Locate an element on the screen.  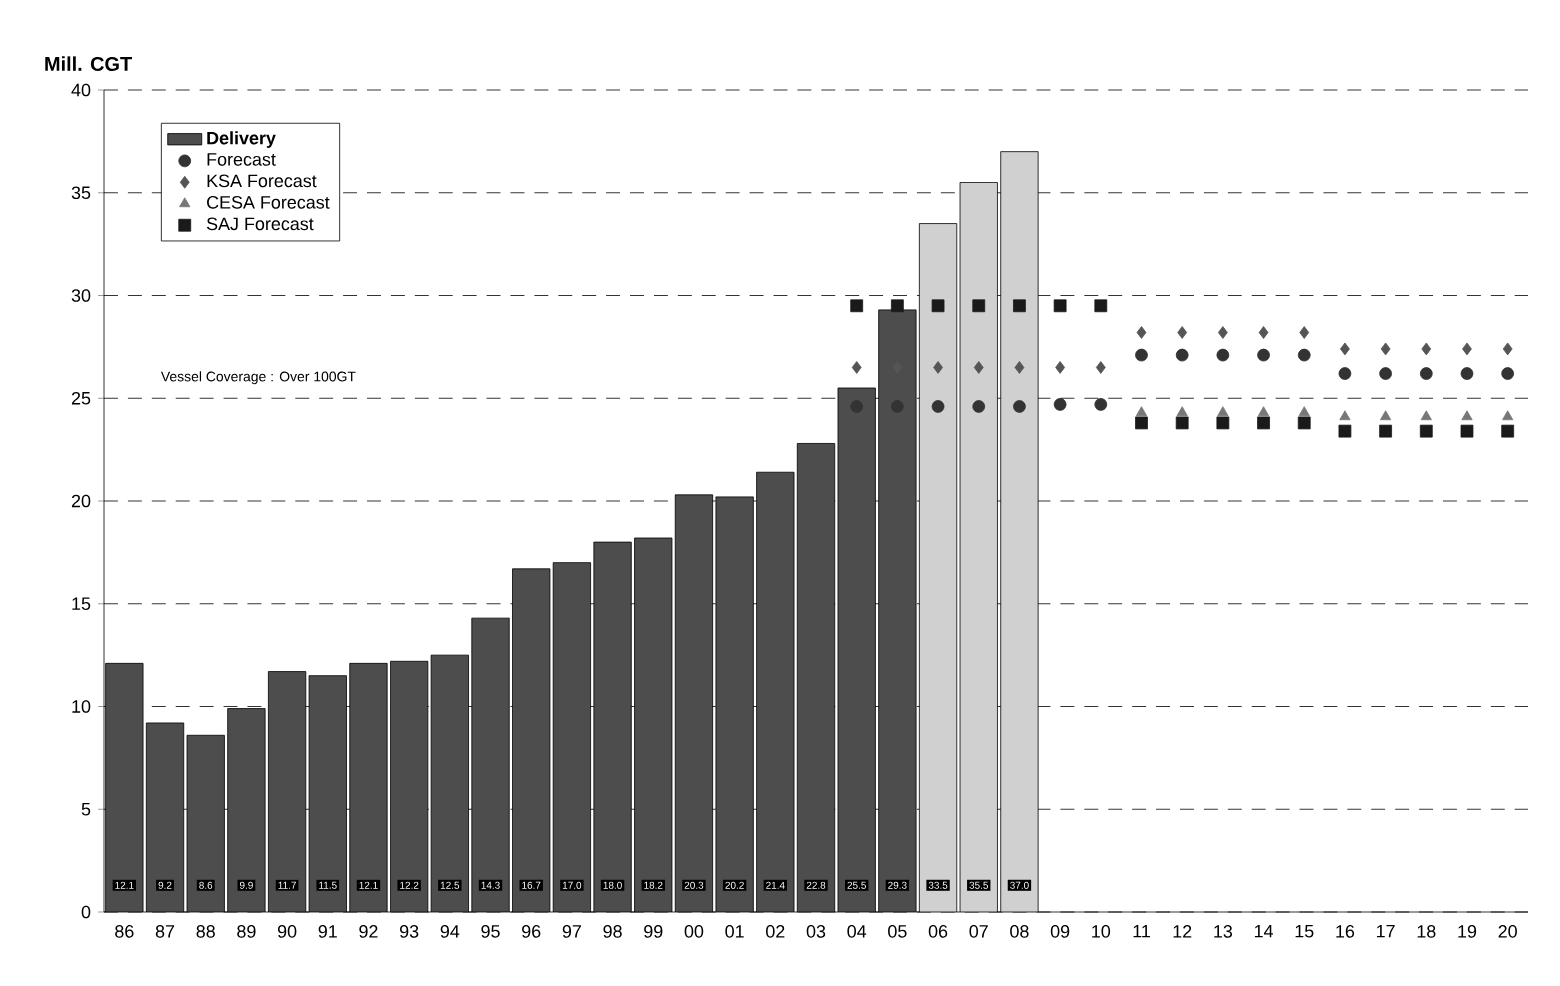
x-tick-label: 96 is located at coordinates (531, 931).